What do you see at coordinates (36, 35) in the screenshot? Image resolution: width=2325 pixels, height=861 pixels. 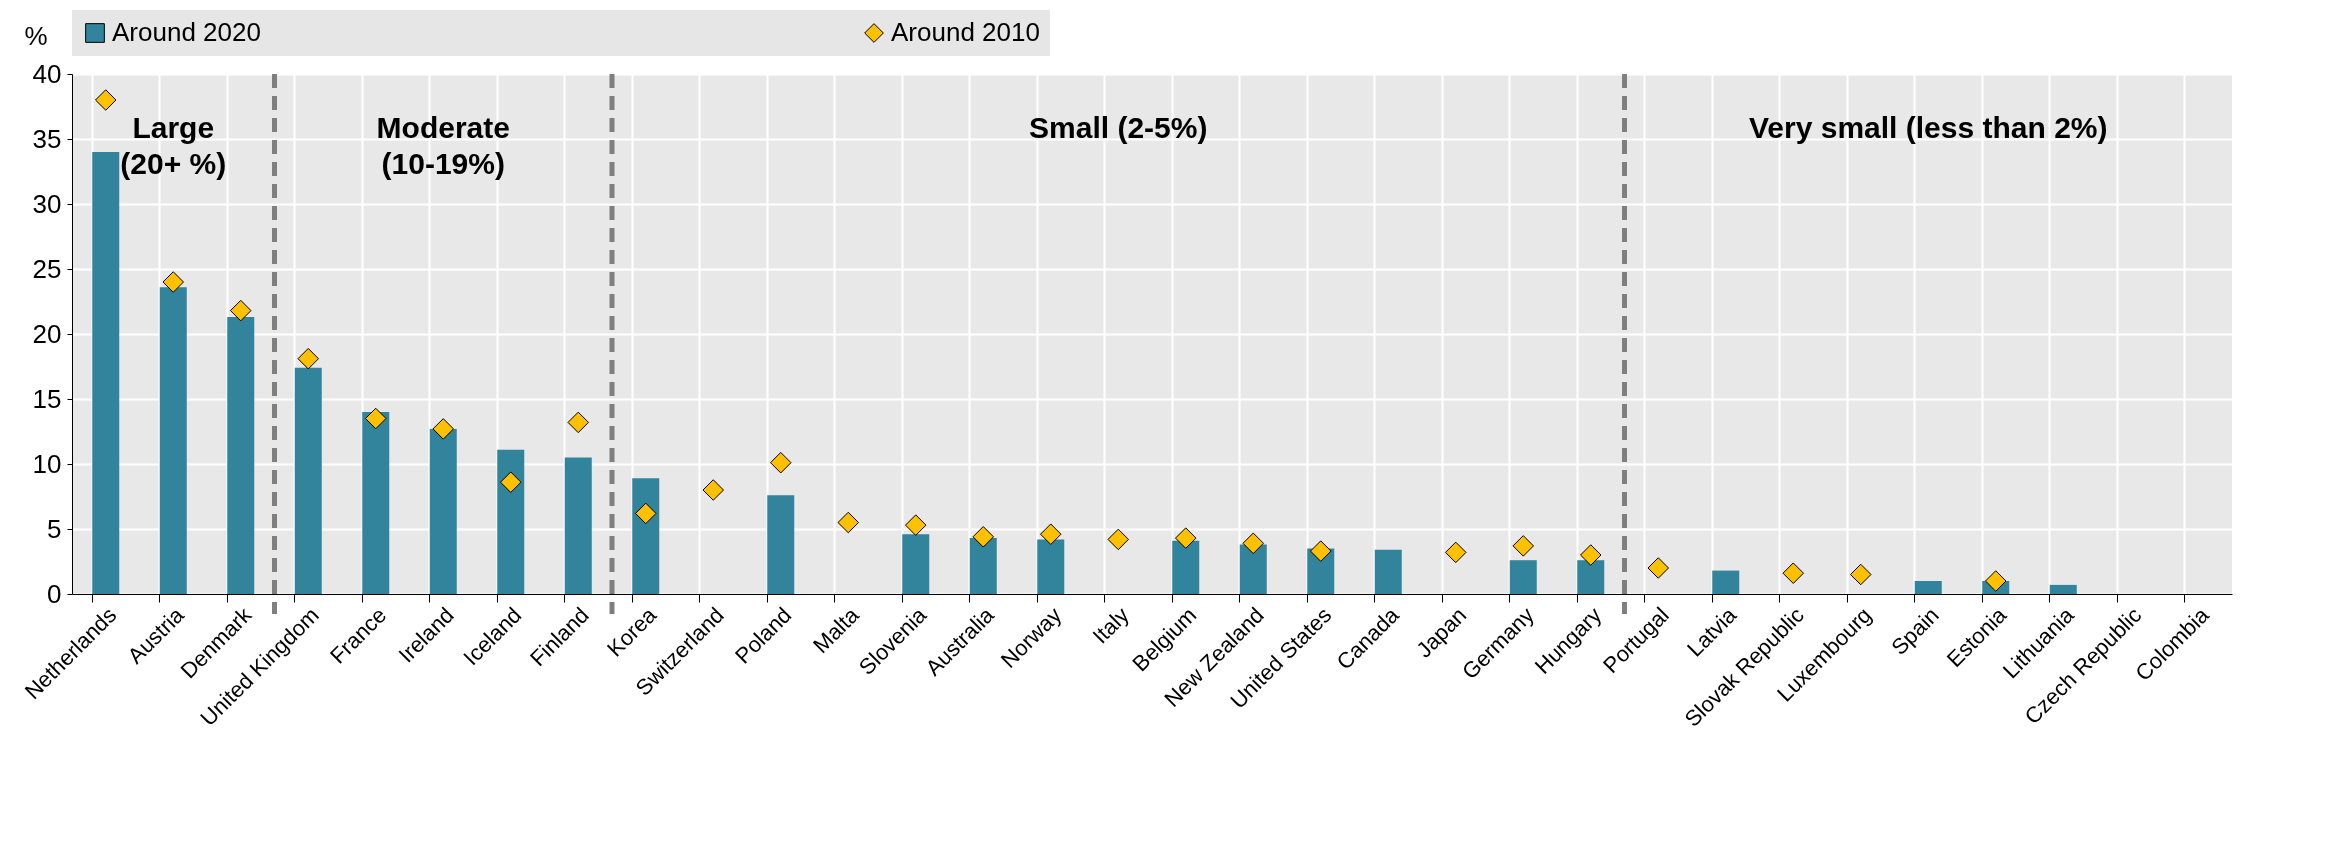 I see `y-axis-title: %` at bounding box center [36, 35].